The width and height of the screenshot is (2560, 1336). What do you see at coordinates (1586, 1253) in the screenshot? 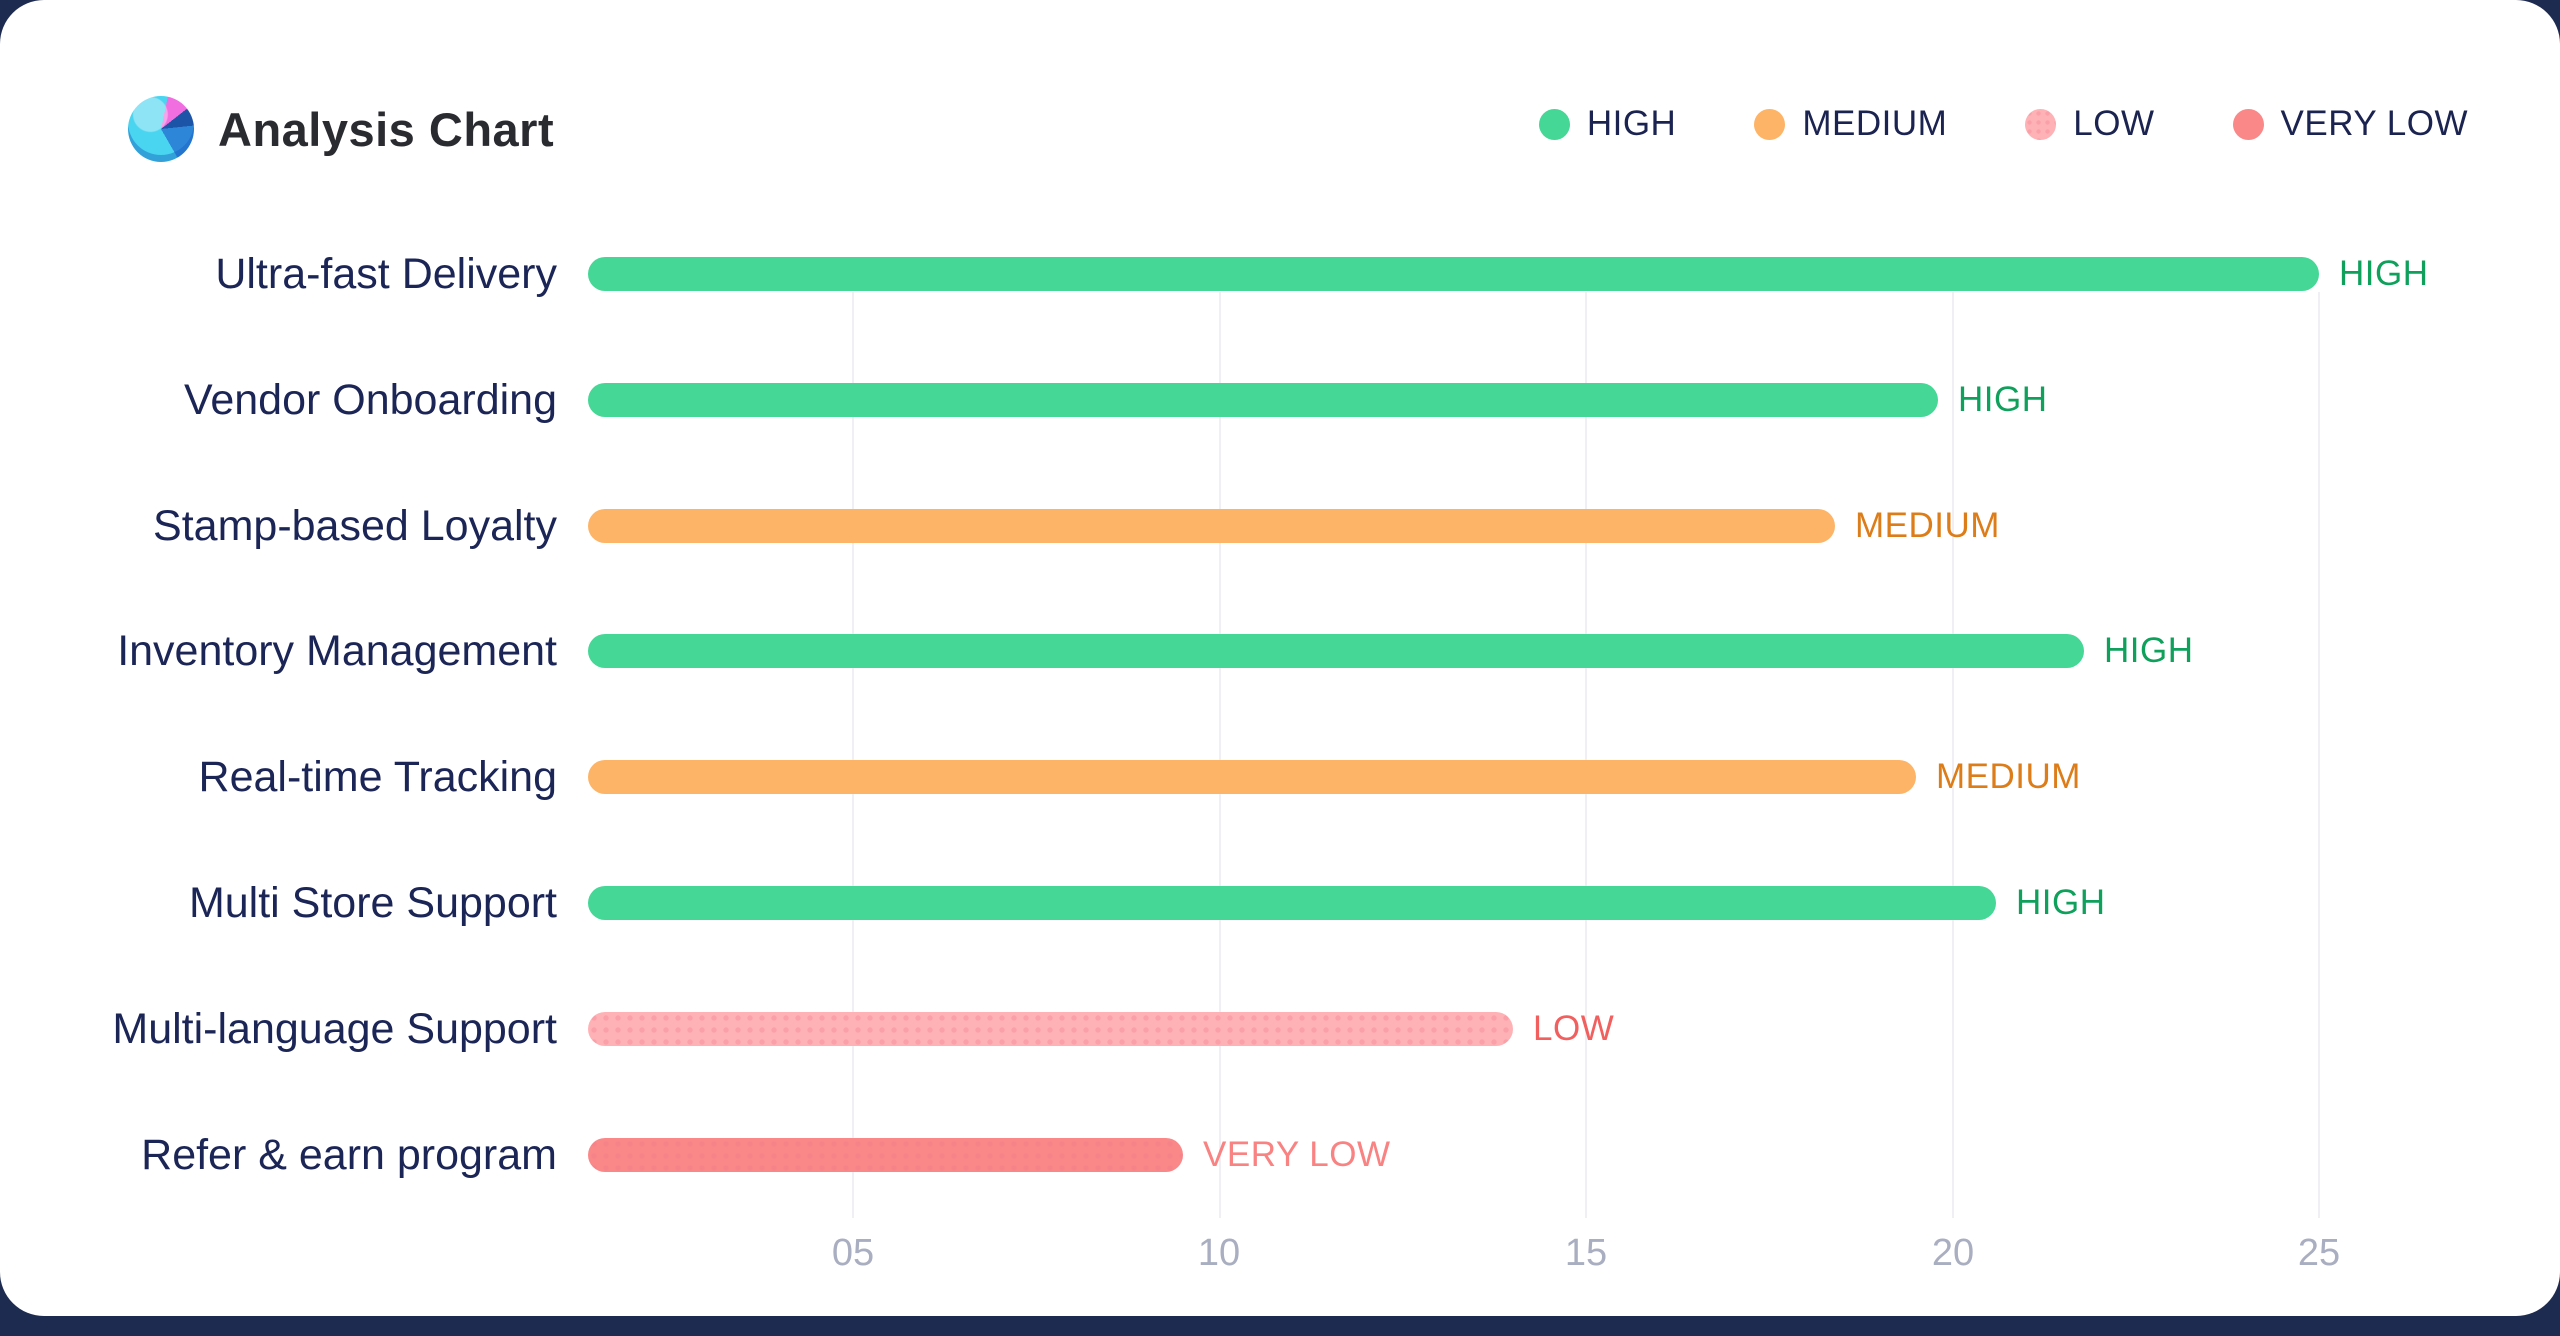
I see `x-tick-label: 15` at bounding box center [1586, 1253].